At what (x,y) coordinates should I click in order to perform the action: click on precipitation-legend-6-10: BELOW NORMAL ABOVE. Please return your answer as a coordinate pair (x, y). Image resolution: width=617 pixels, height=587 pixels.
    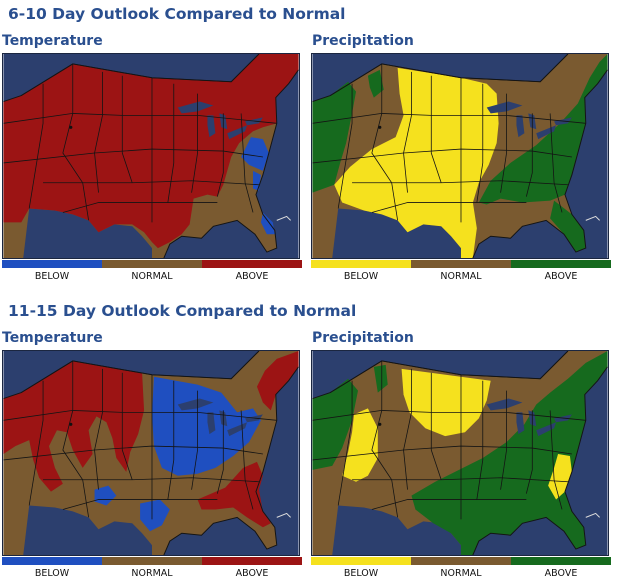
    Looking at the image, I should click on (461, 271).